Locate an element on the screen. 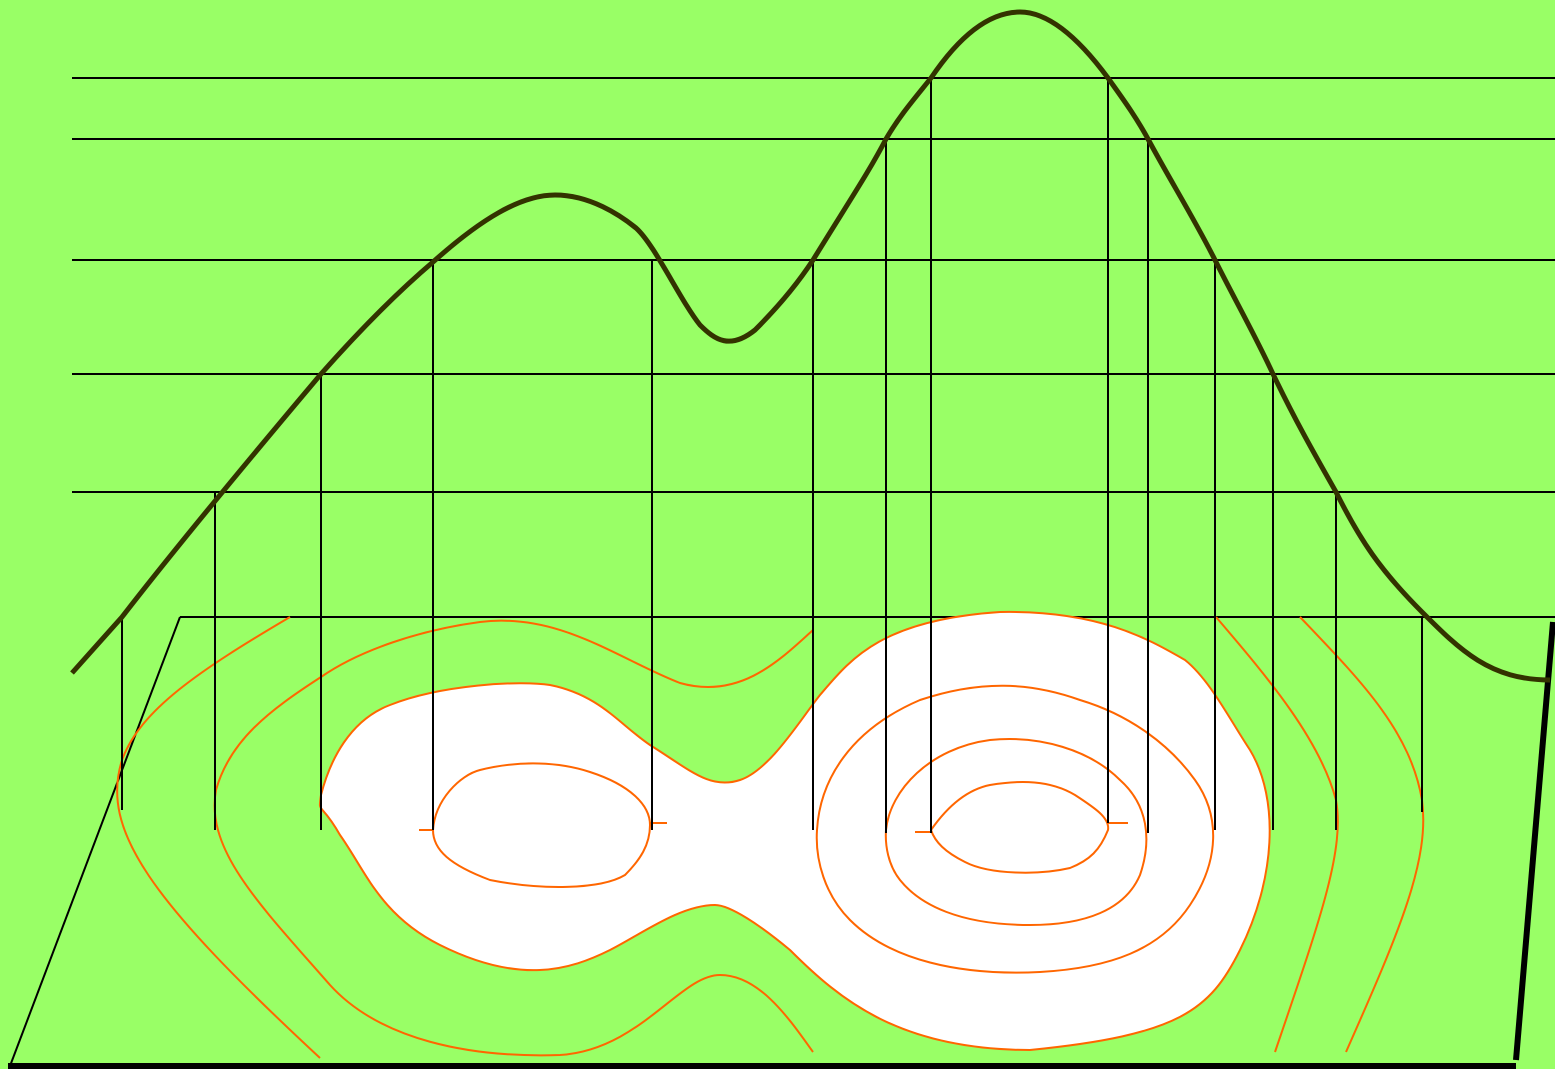 The image size is (1555, 1069). contour-valley-upper is located at coordinates (567, 654).